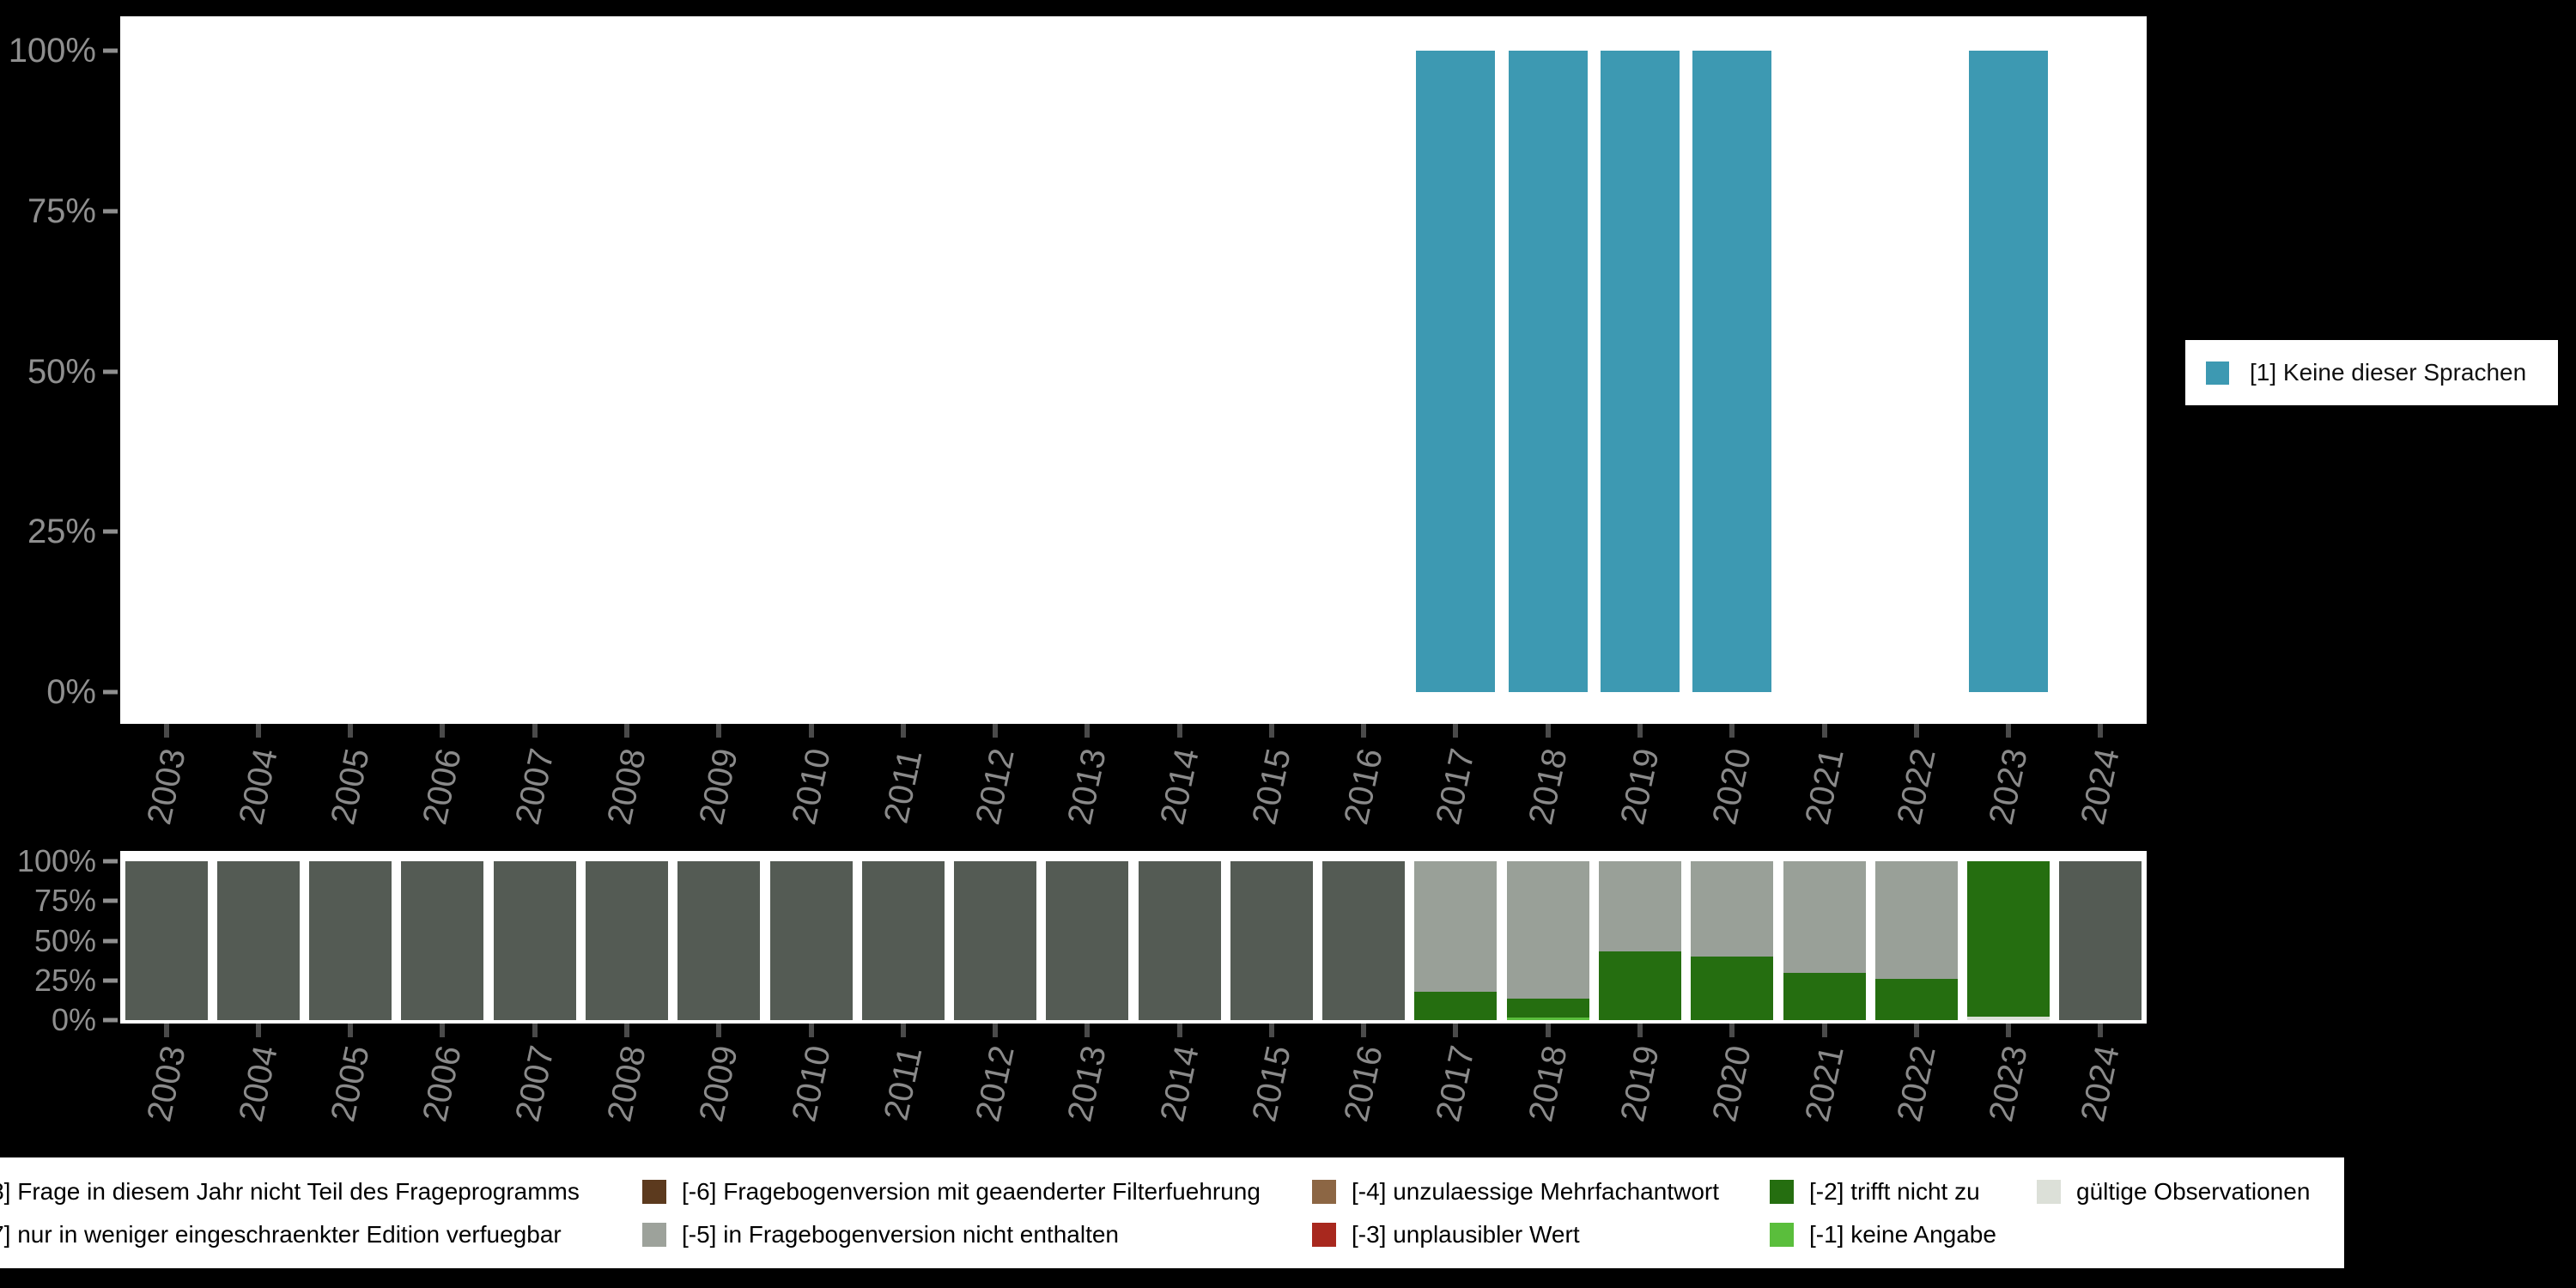  I want to click on x-tick-label-2014: 2014, so click(1179, 1084).